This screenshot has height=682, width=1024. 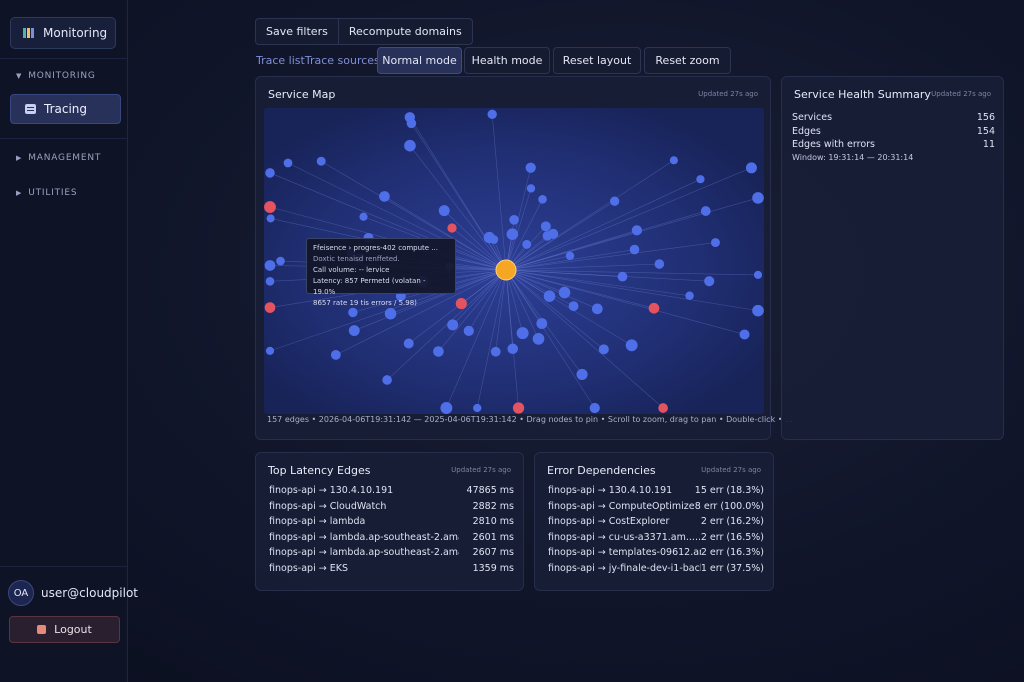 What do you see at coordinates (687, 60) in the screenshot?
I see `reset-zoom-button: Reset zoom` at bounding box center [687, 60].